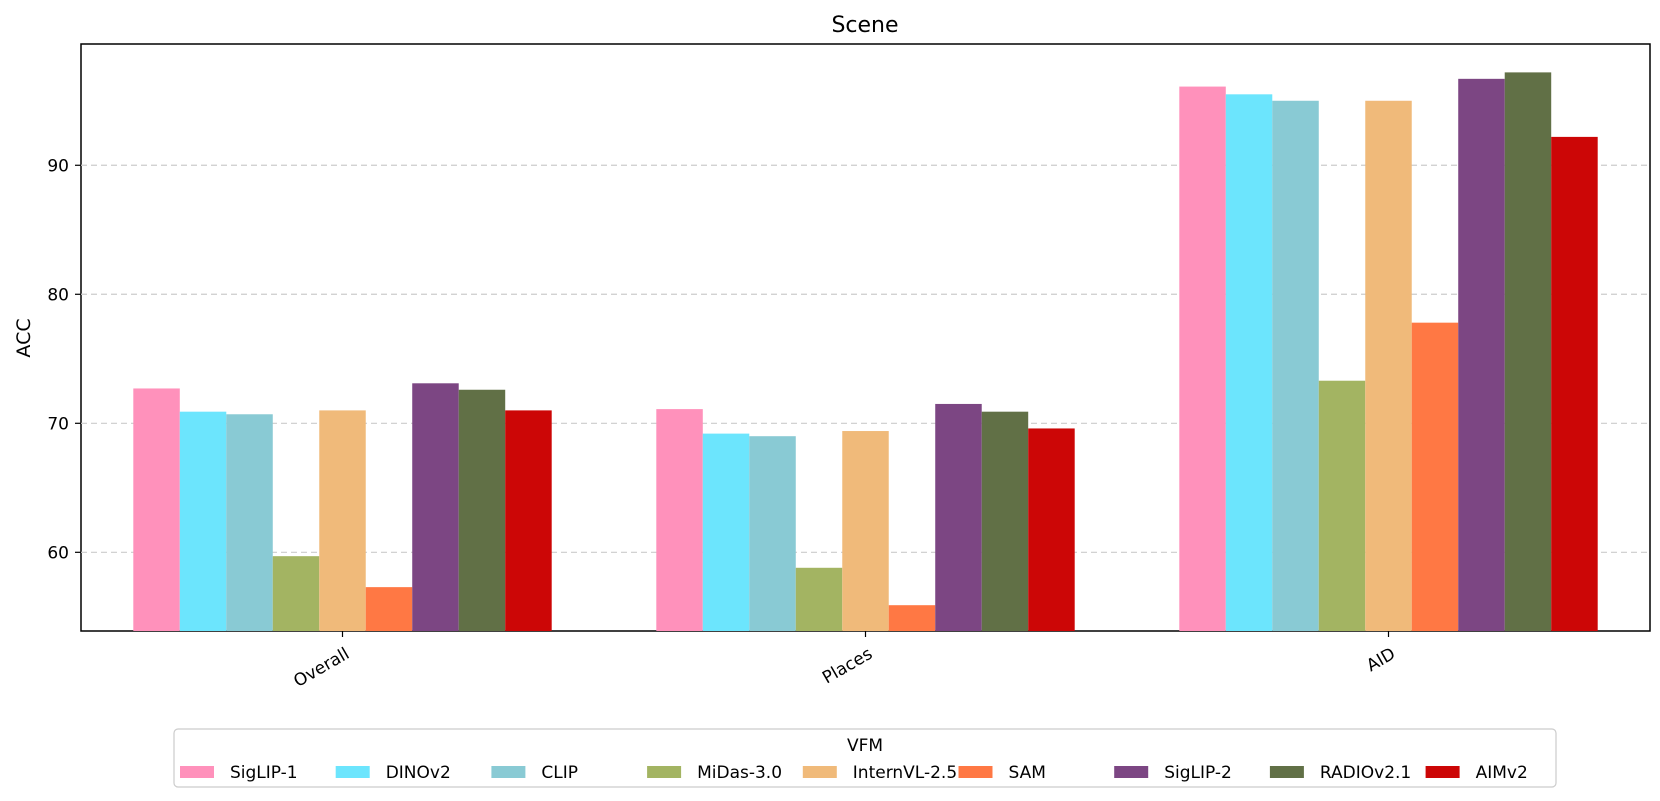  Describe the element at coordinates (58, 295) in the screenshot. I see `y-tick-label: 80` at that location.